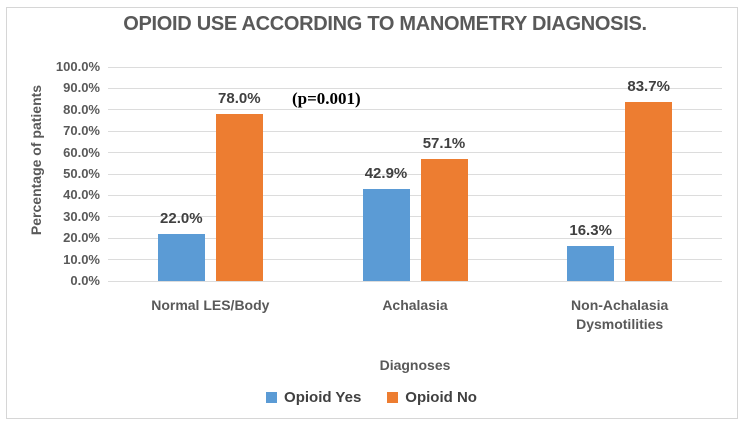 The width and height of the screenshot is (743, 430). Describe the element at coordinates (85, 280) in the screenshot. I see `y-tick-label: 0.0%` at that location.